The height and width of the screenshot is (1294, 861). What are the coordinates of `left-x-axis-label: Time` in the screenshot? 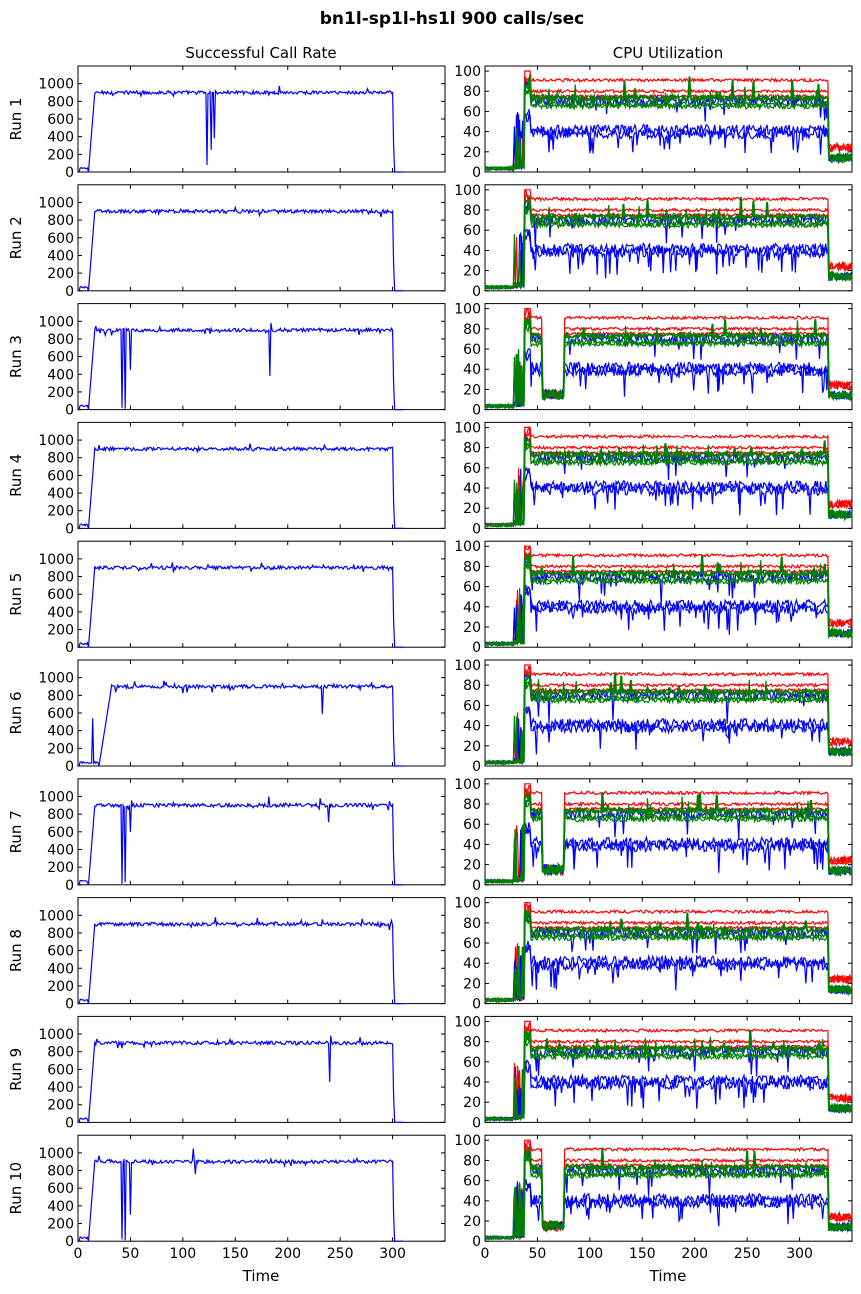 It's located at (261, 1276).